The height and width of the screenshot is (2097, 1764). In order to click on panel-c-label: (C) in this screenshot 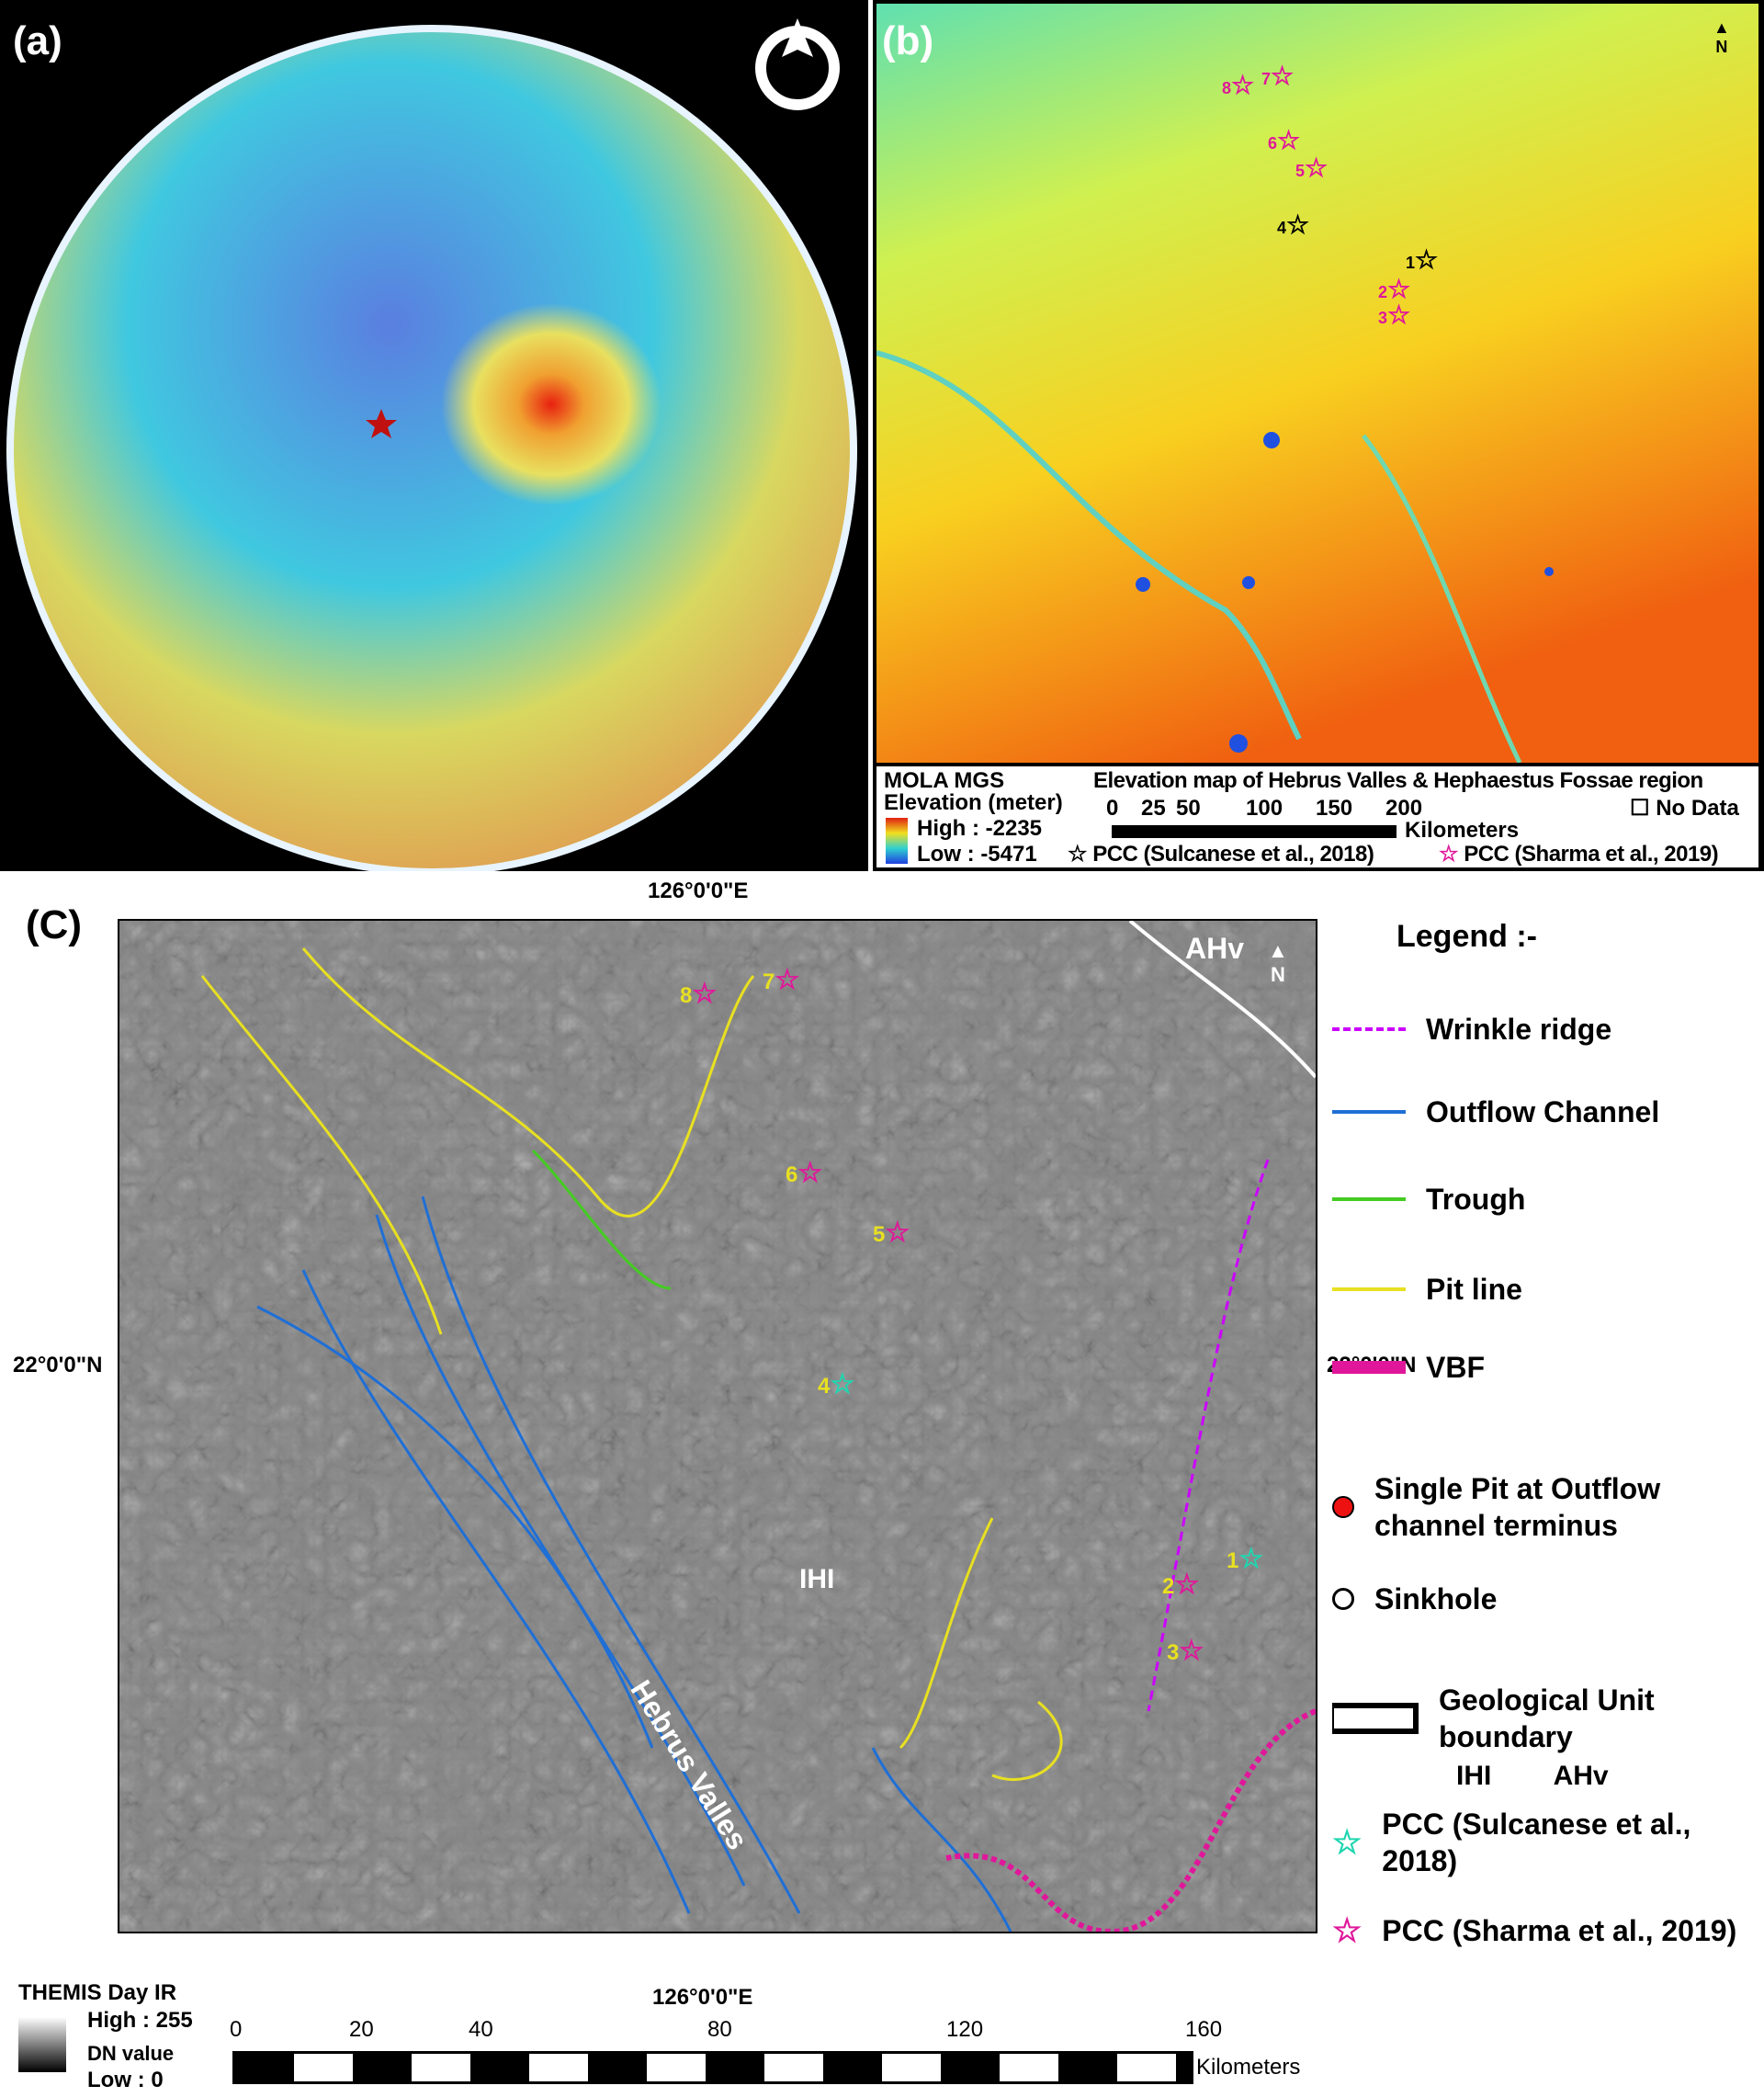, I will do `click(54, 925)`.